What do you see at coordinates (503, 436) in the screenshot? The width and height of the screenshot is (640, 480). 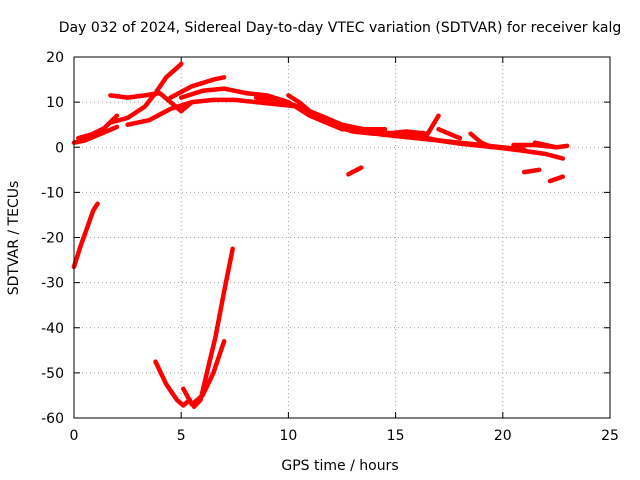 I see `x-tick-label: 20` at bounding box center [503, 436].